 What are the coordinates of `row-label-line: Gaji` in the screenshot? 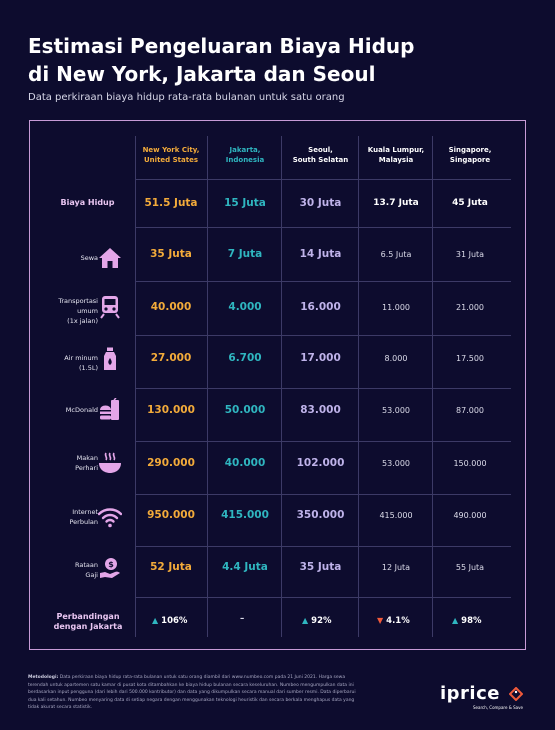 It's located at (91, 575).